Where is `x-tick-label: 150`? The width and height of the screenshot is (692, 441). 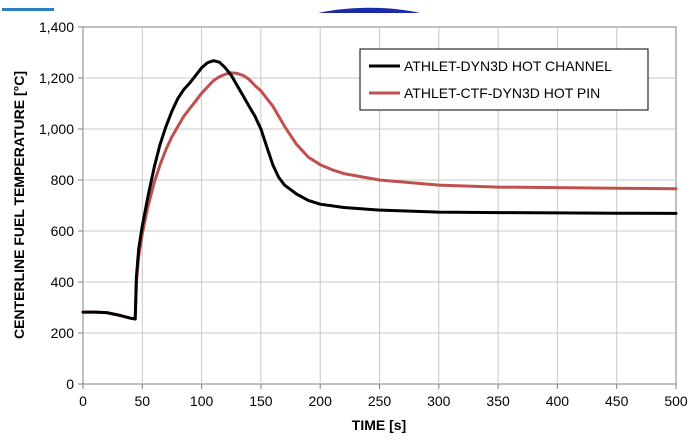 x-tick-label: 150 is located at coordinates (261, 401).